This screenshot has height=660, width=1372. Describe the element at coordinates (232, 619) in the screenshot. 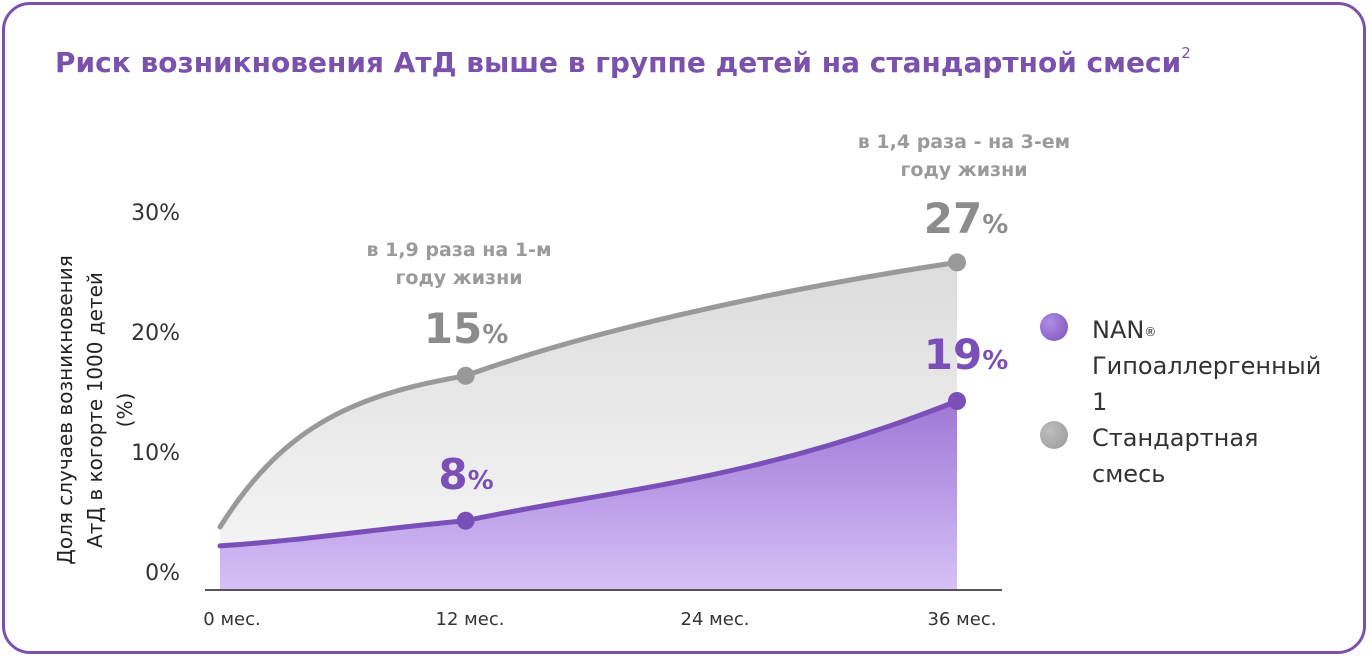

I see `x-tick-0: 0 мес.` at that location.